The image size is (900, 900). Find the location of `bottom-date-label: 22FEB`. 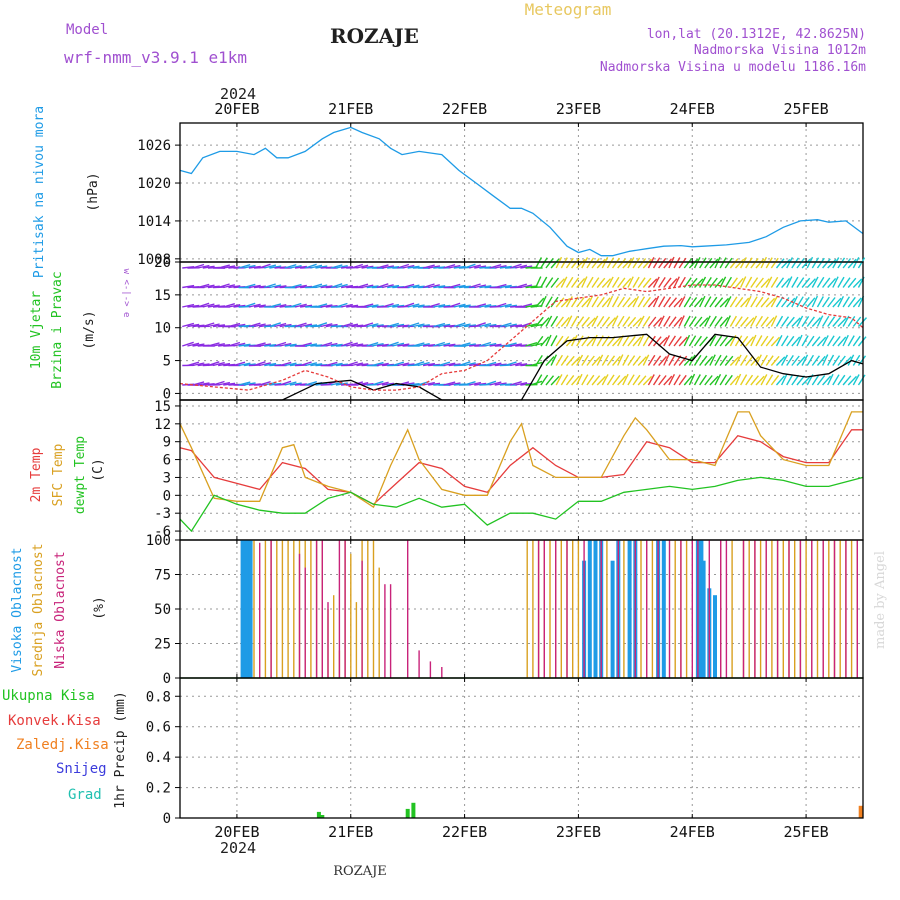

bottom-date-label: 22FEB is located at coordinates (464, 832).